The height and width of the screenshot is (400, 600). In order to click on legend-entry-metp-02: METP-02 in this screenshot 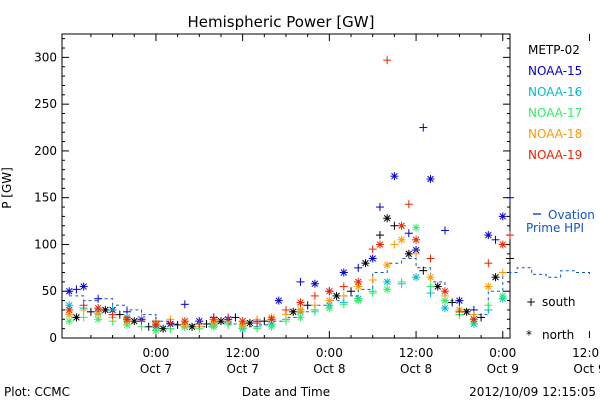, I will do `click(554, 50)`.